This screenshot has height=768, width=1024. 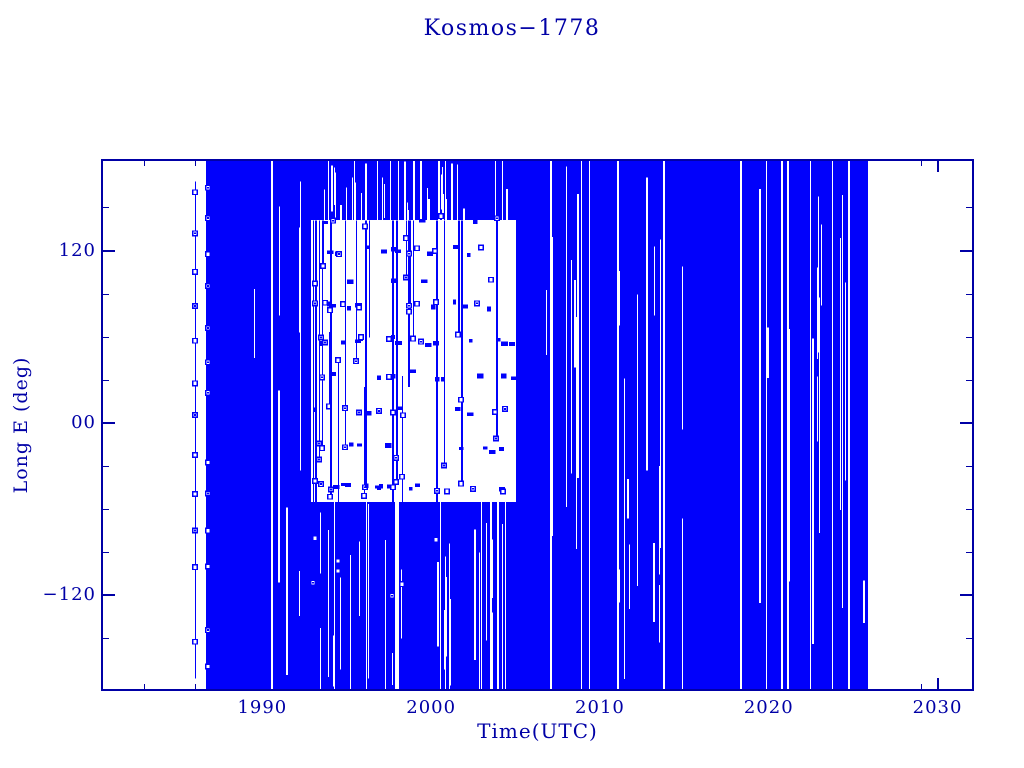 What do you see at coordinates (600, 707) in the screenshot?
I see `x-tick-label: 2010` at bounding box center [600, 707].